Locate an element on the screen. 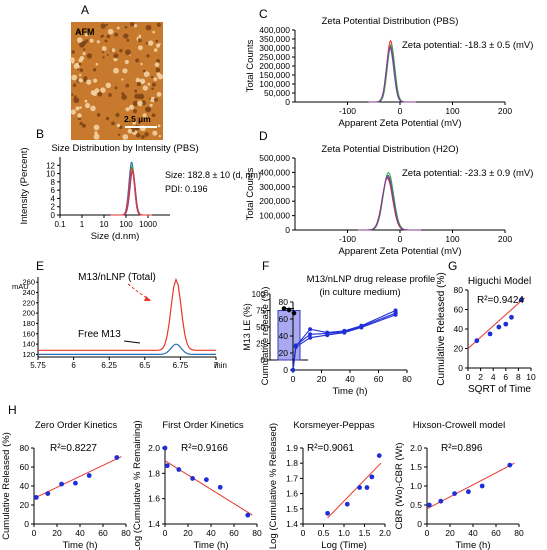 This screenshot has width=547, height=550. y-tick-label: 20 is located at coordinates (25, 505).